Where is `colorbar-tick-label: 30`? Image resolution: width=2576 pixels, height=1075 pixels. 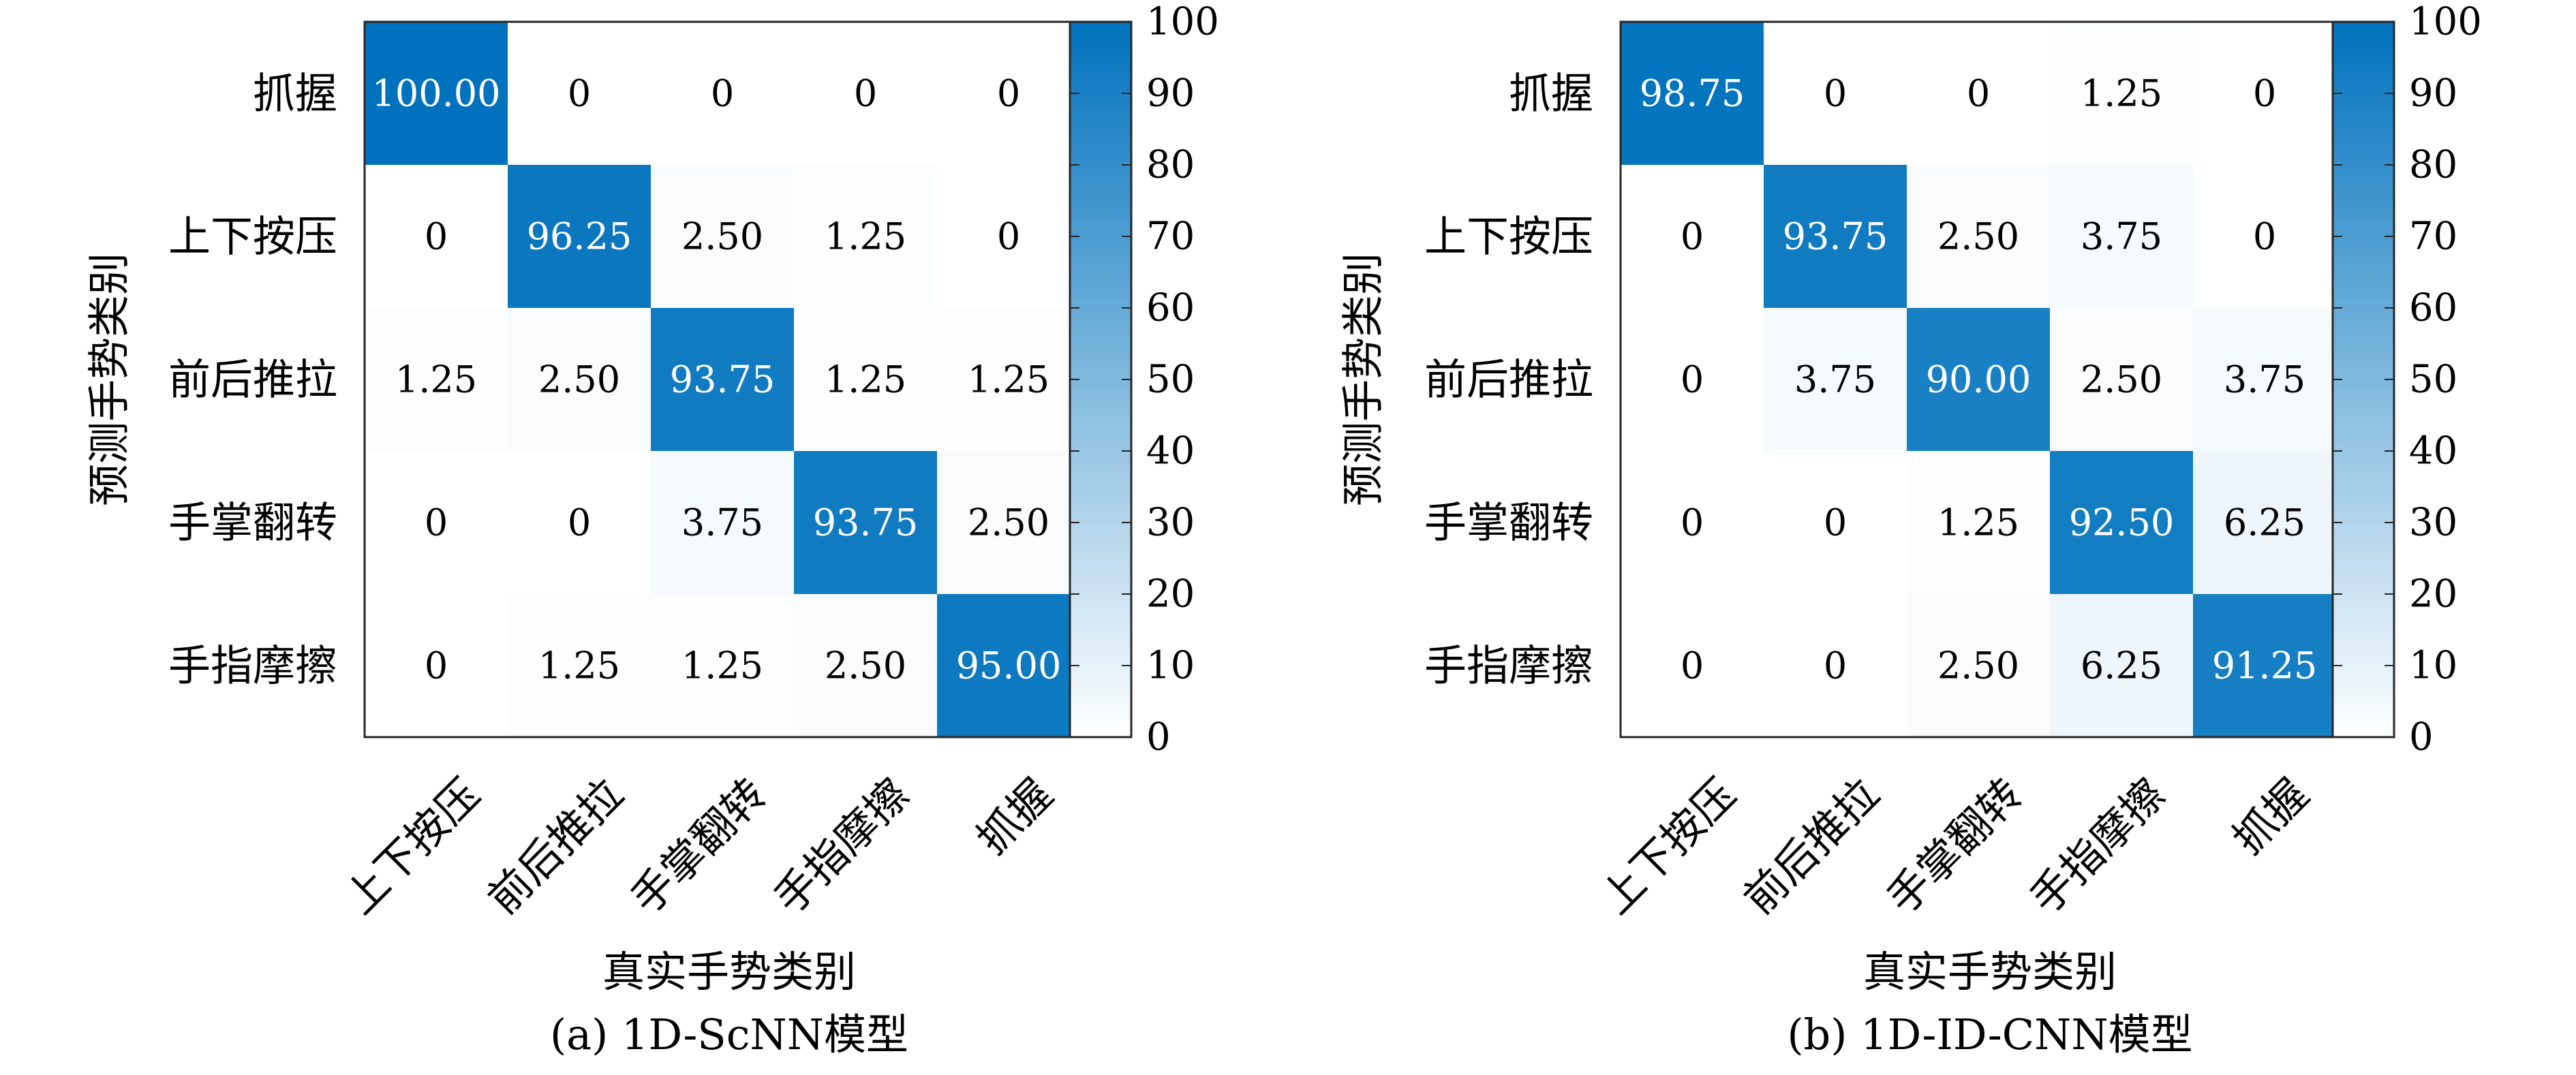 colorbar-tick-label: 30 is located at coordinates (1170, 523).